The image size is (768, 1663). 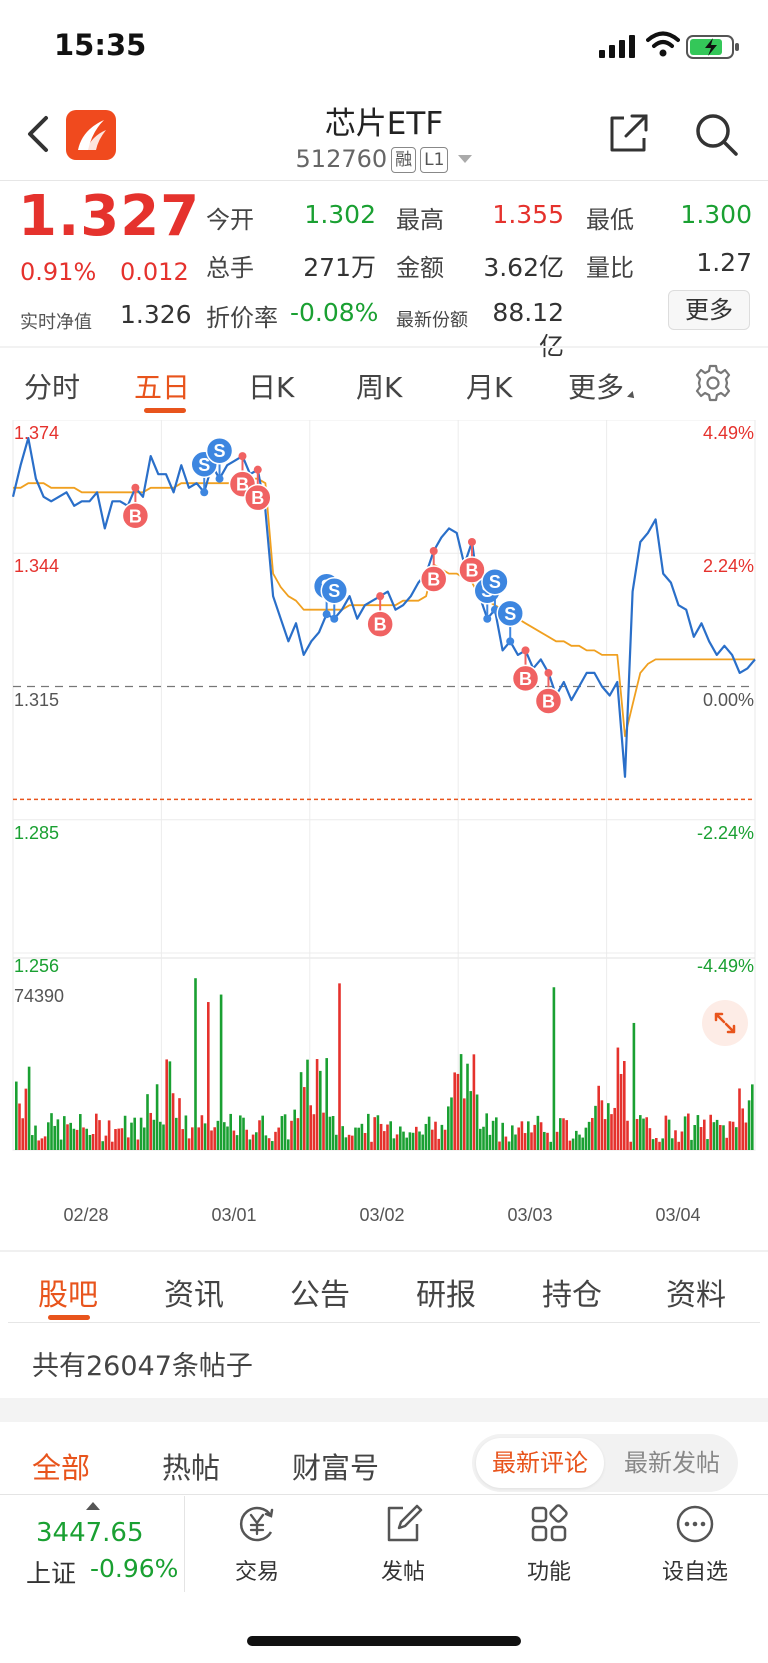 I want to click on new-post-button: 发帖, so click(x=403, y=1544).